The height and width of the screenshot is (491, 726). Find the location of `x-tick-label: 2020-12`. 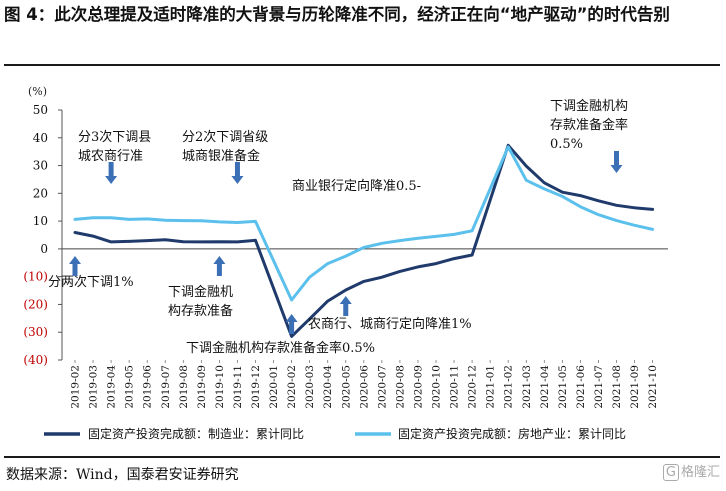

x-tick-label: 2020-12 is located at coordinates (473, 387).